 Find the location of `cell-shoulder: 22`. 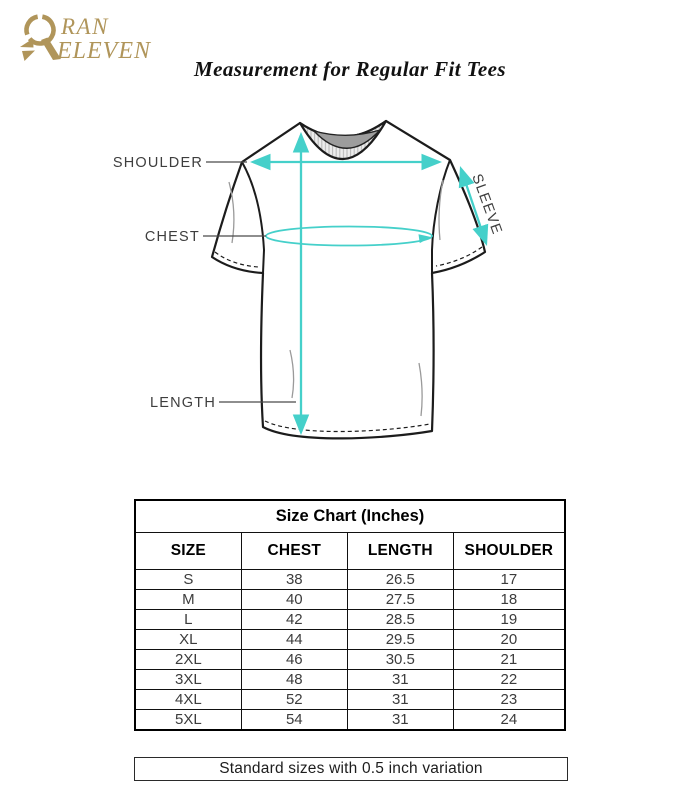

cell-shoulder: 22 is located at coordinates (509, 679).